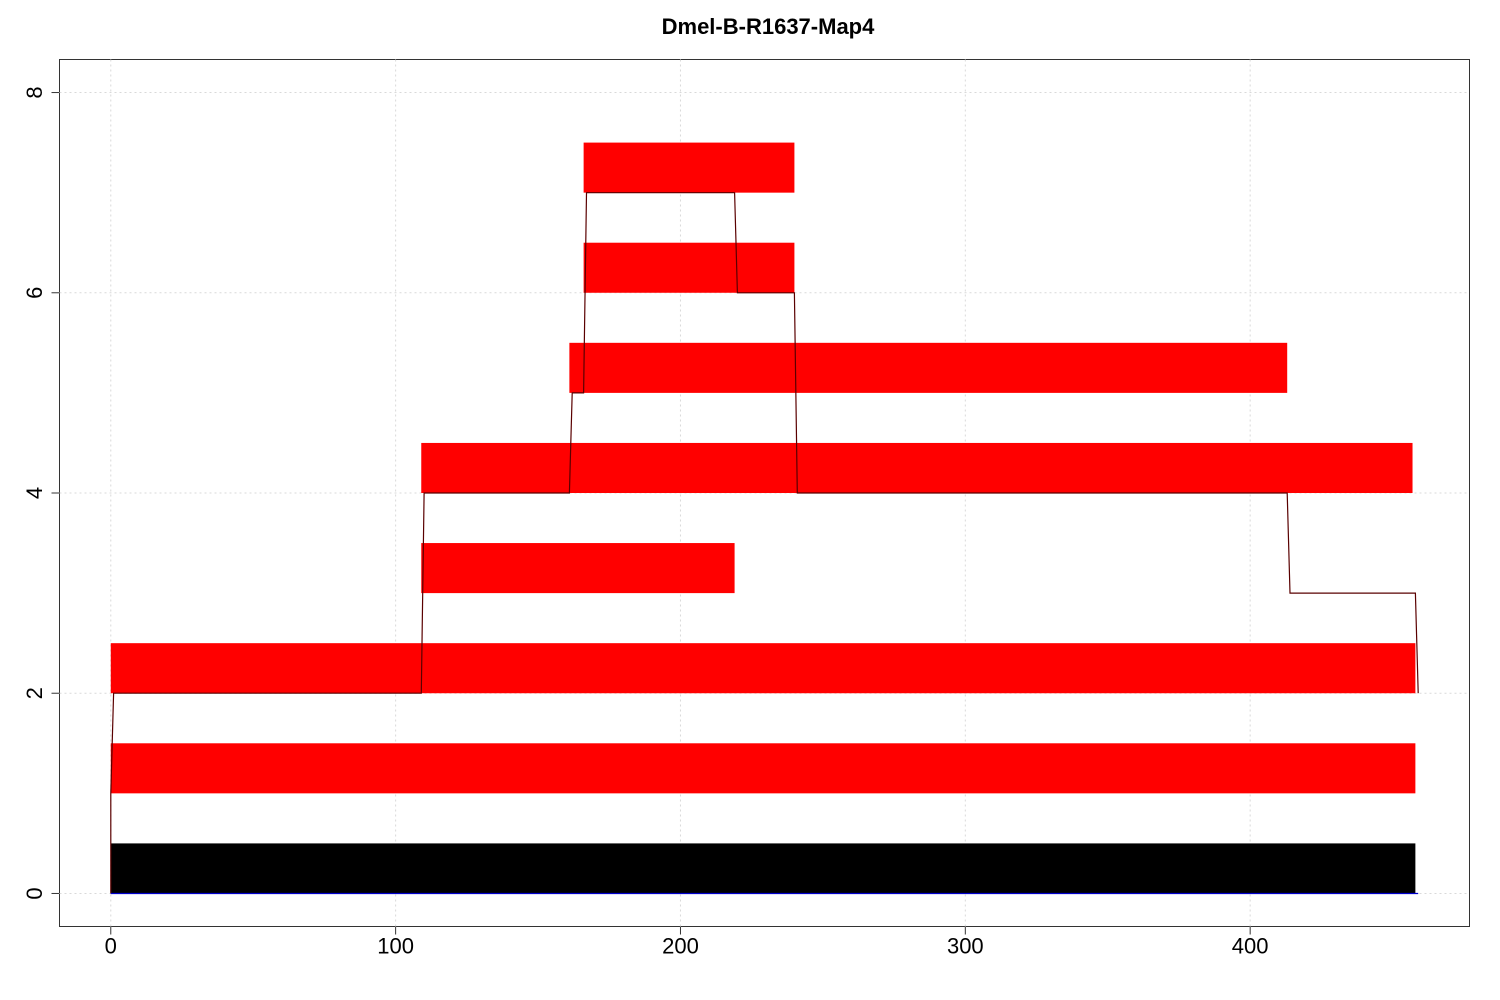  Describe the element at coordinates (965, 946) in the screenshot. I see `x-tick-label: 300` at that location.